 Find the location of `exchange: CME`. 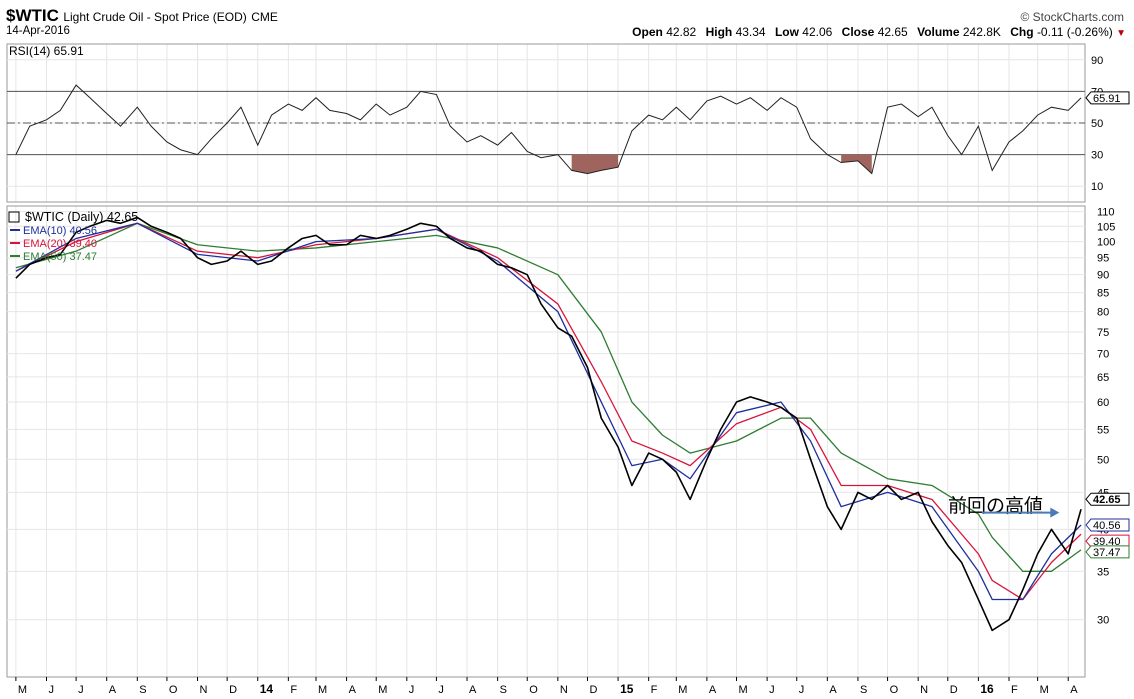

exchange: CME is located at coordinates (264, 17).